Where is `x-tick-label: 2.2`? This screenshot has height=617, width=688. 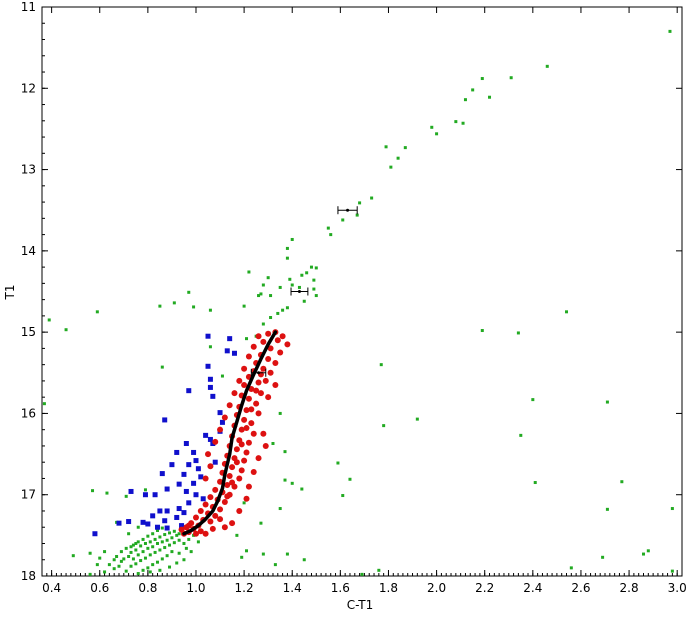 x-tick-label: 2.2 is located at coordinates (484, 588).